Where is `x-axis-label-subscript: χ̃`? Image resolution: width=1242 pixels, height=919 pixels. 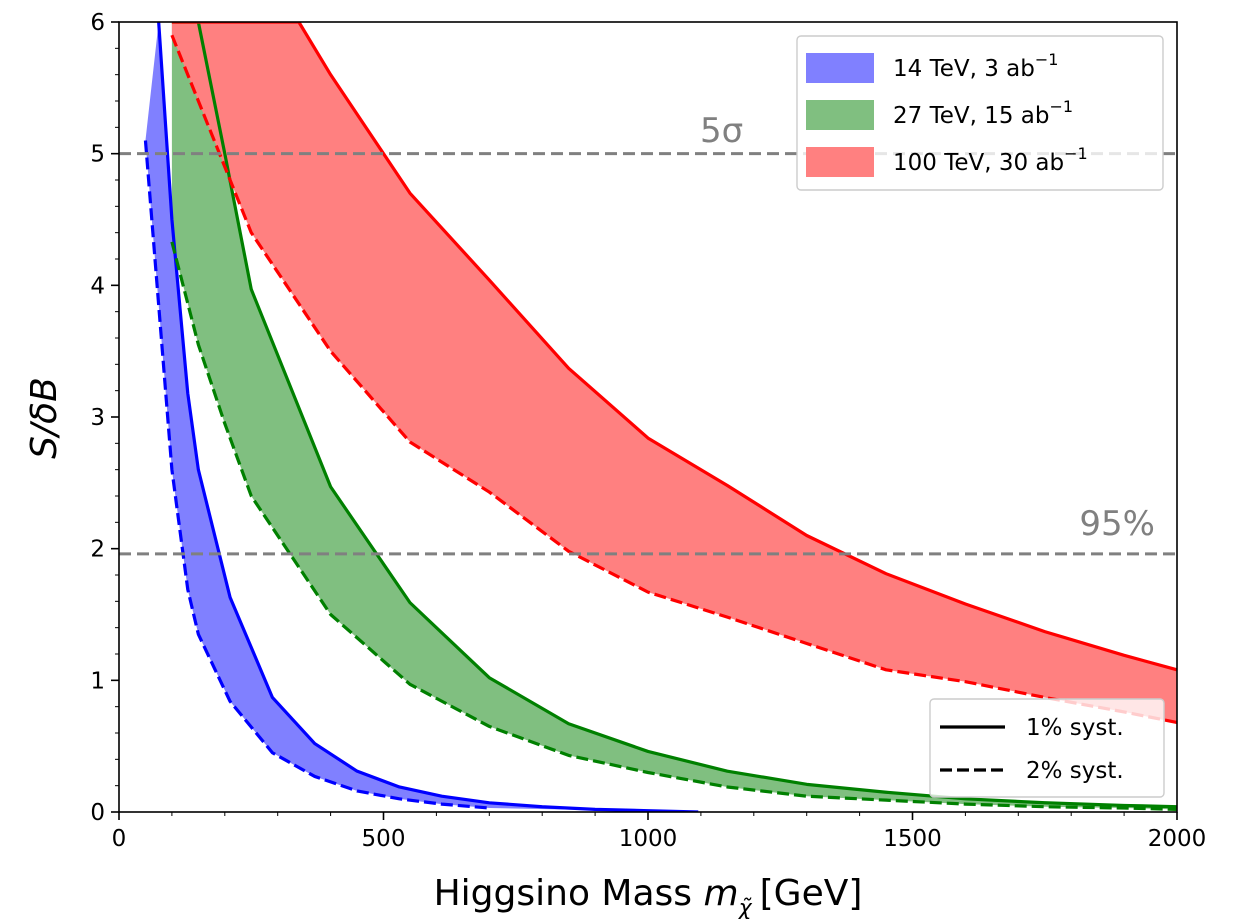
x-axis-label-subscript: χ̃ is located at coordinates (745, 907).